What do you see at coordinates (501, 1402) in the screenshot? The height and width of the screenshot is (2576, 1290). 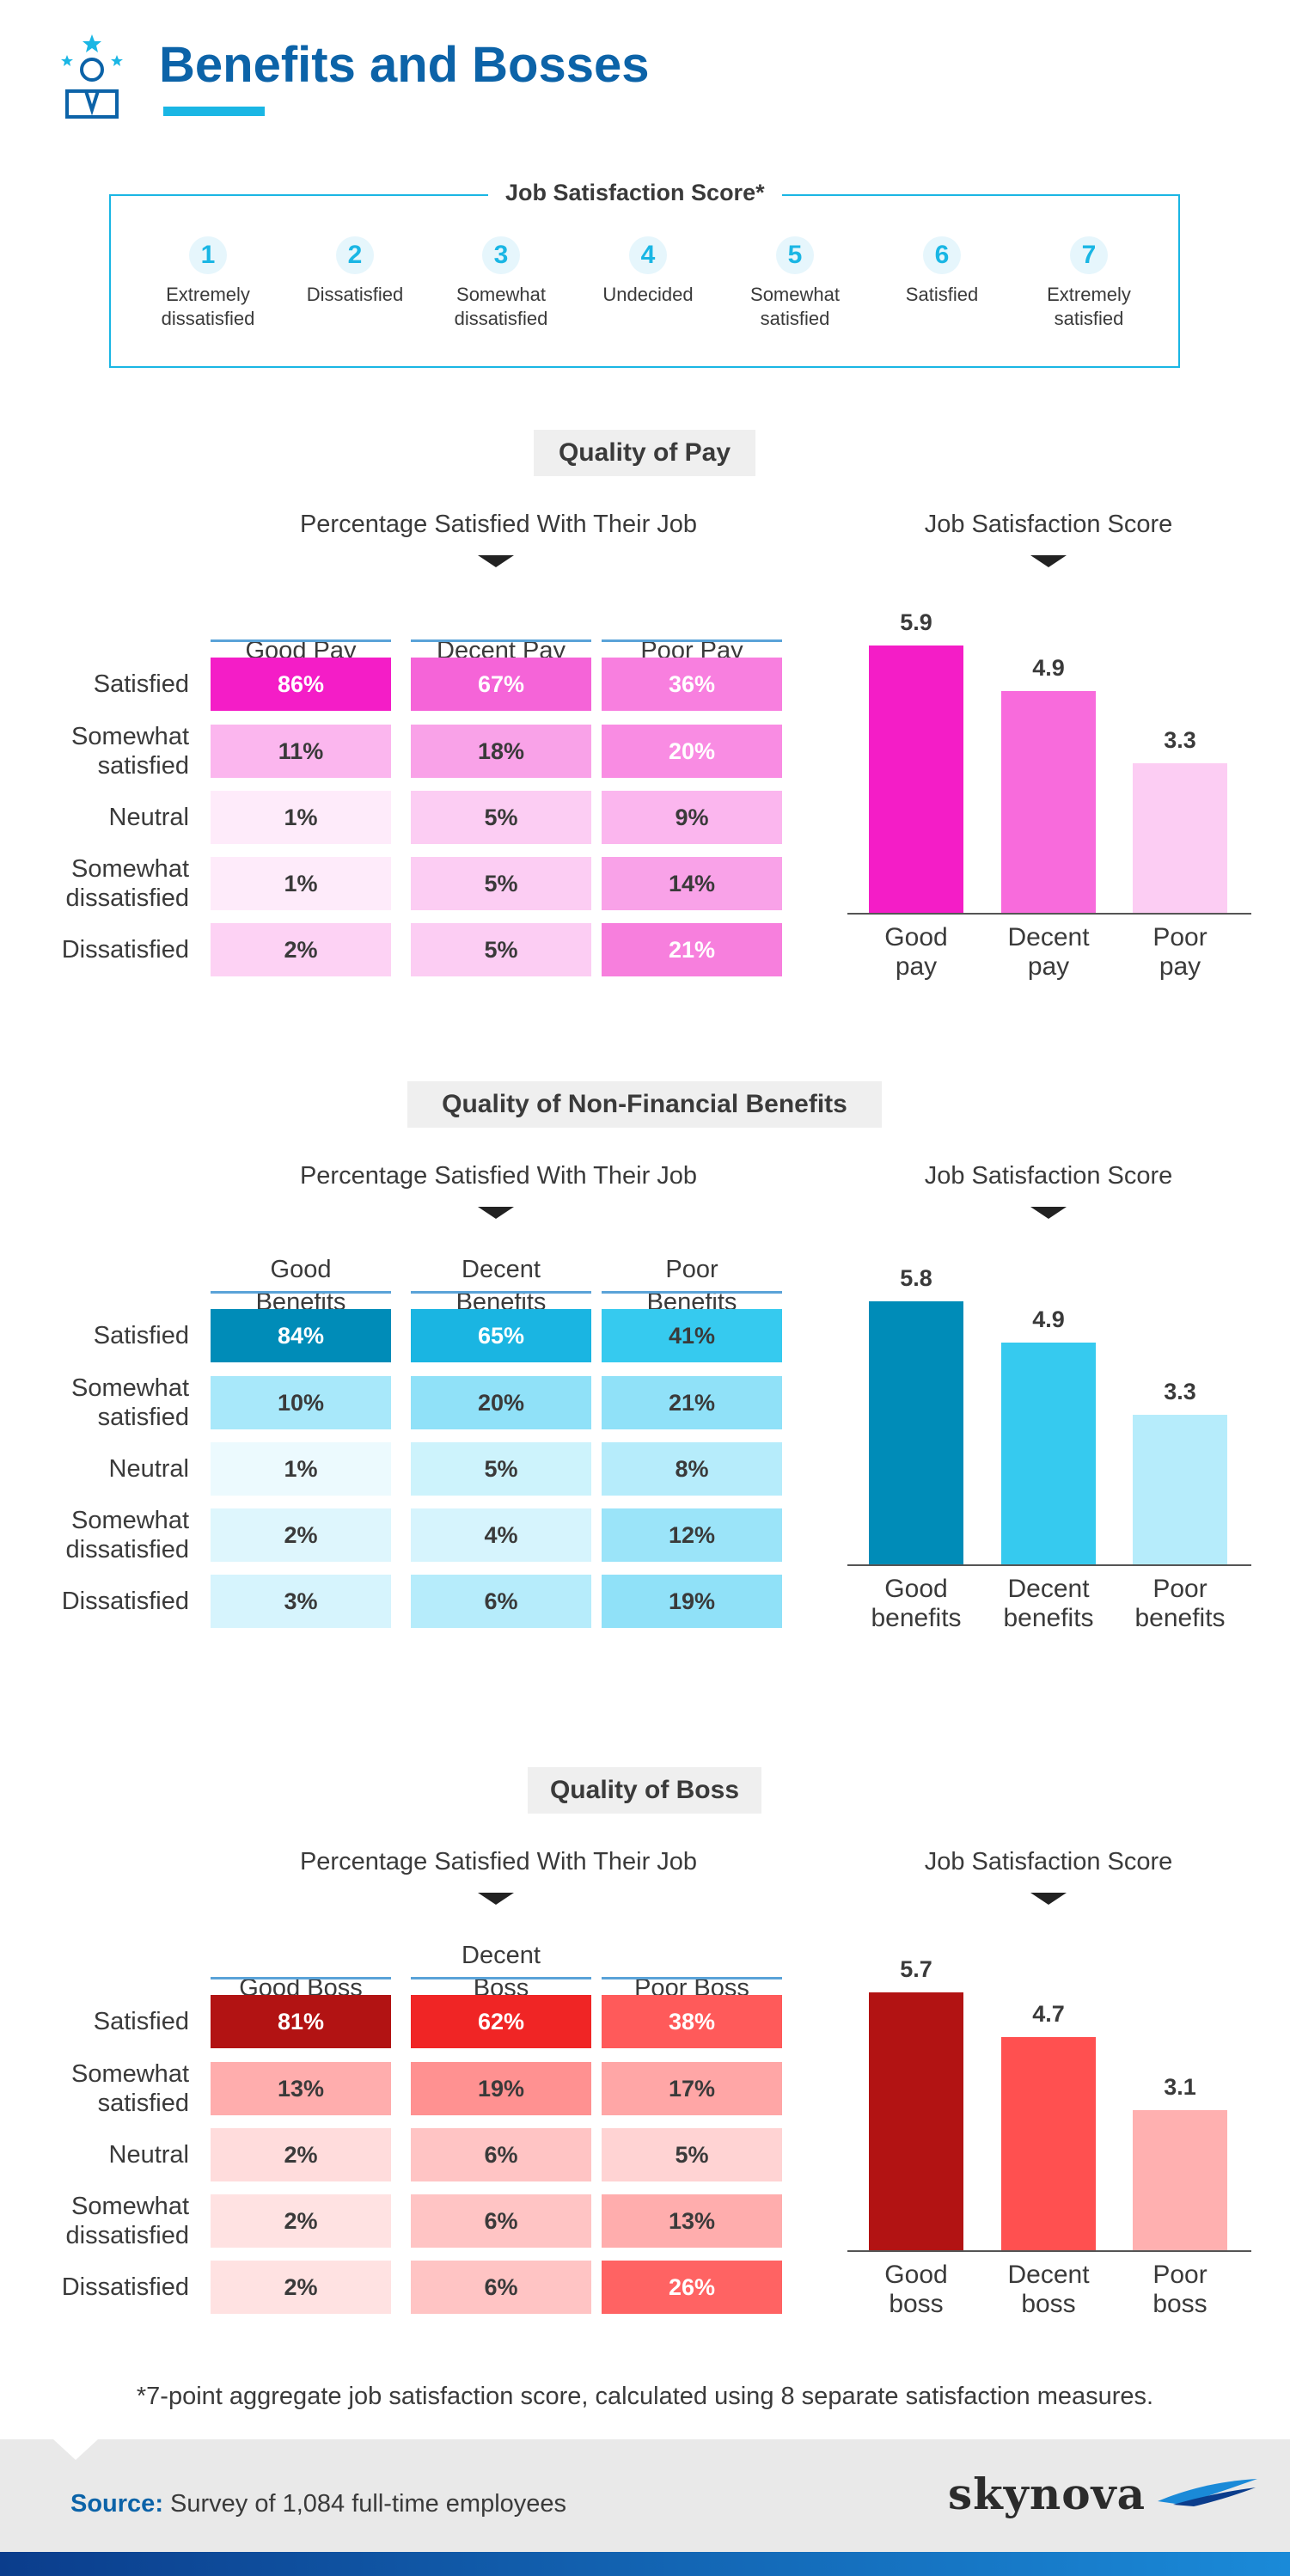 I see `table-cell: 20%` at bounding box center [501, 1402].